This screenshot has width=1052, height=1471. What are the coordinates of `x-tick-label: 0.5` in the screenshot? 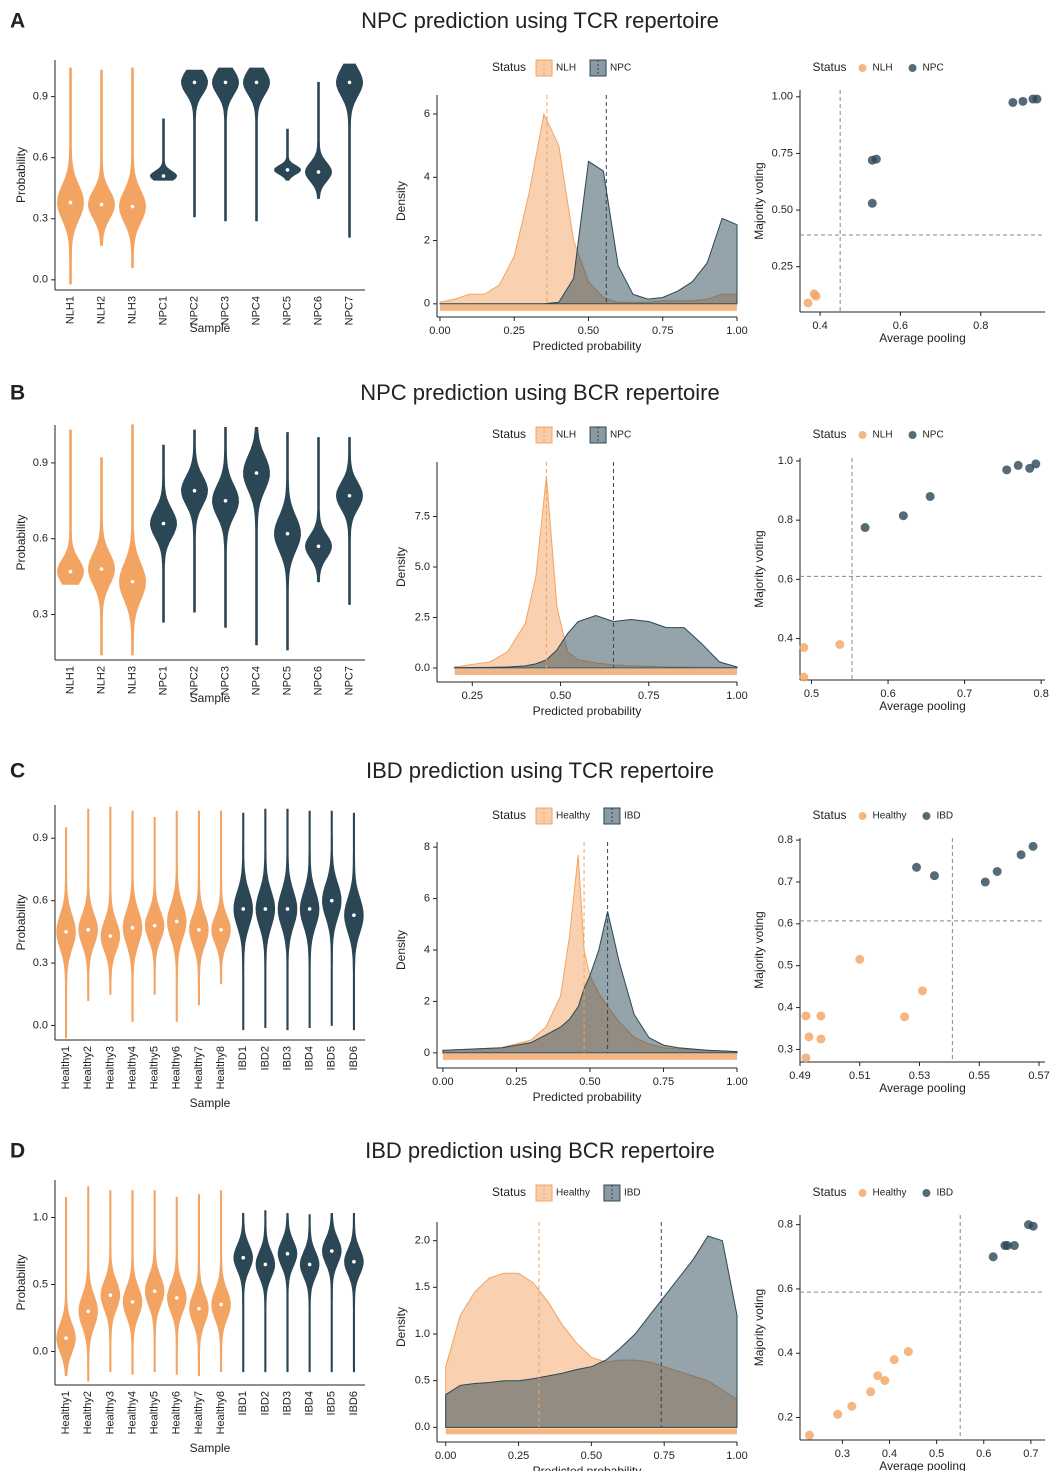 It's located at (811, 694).